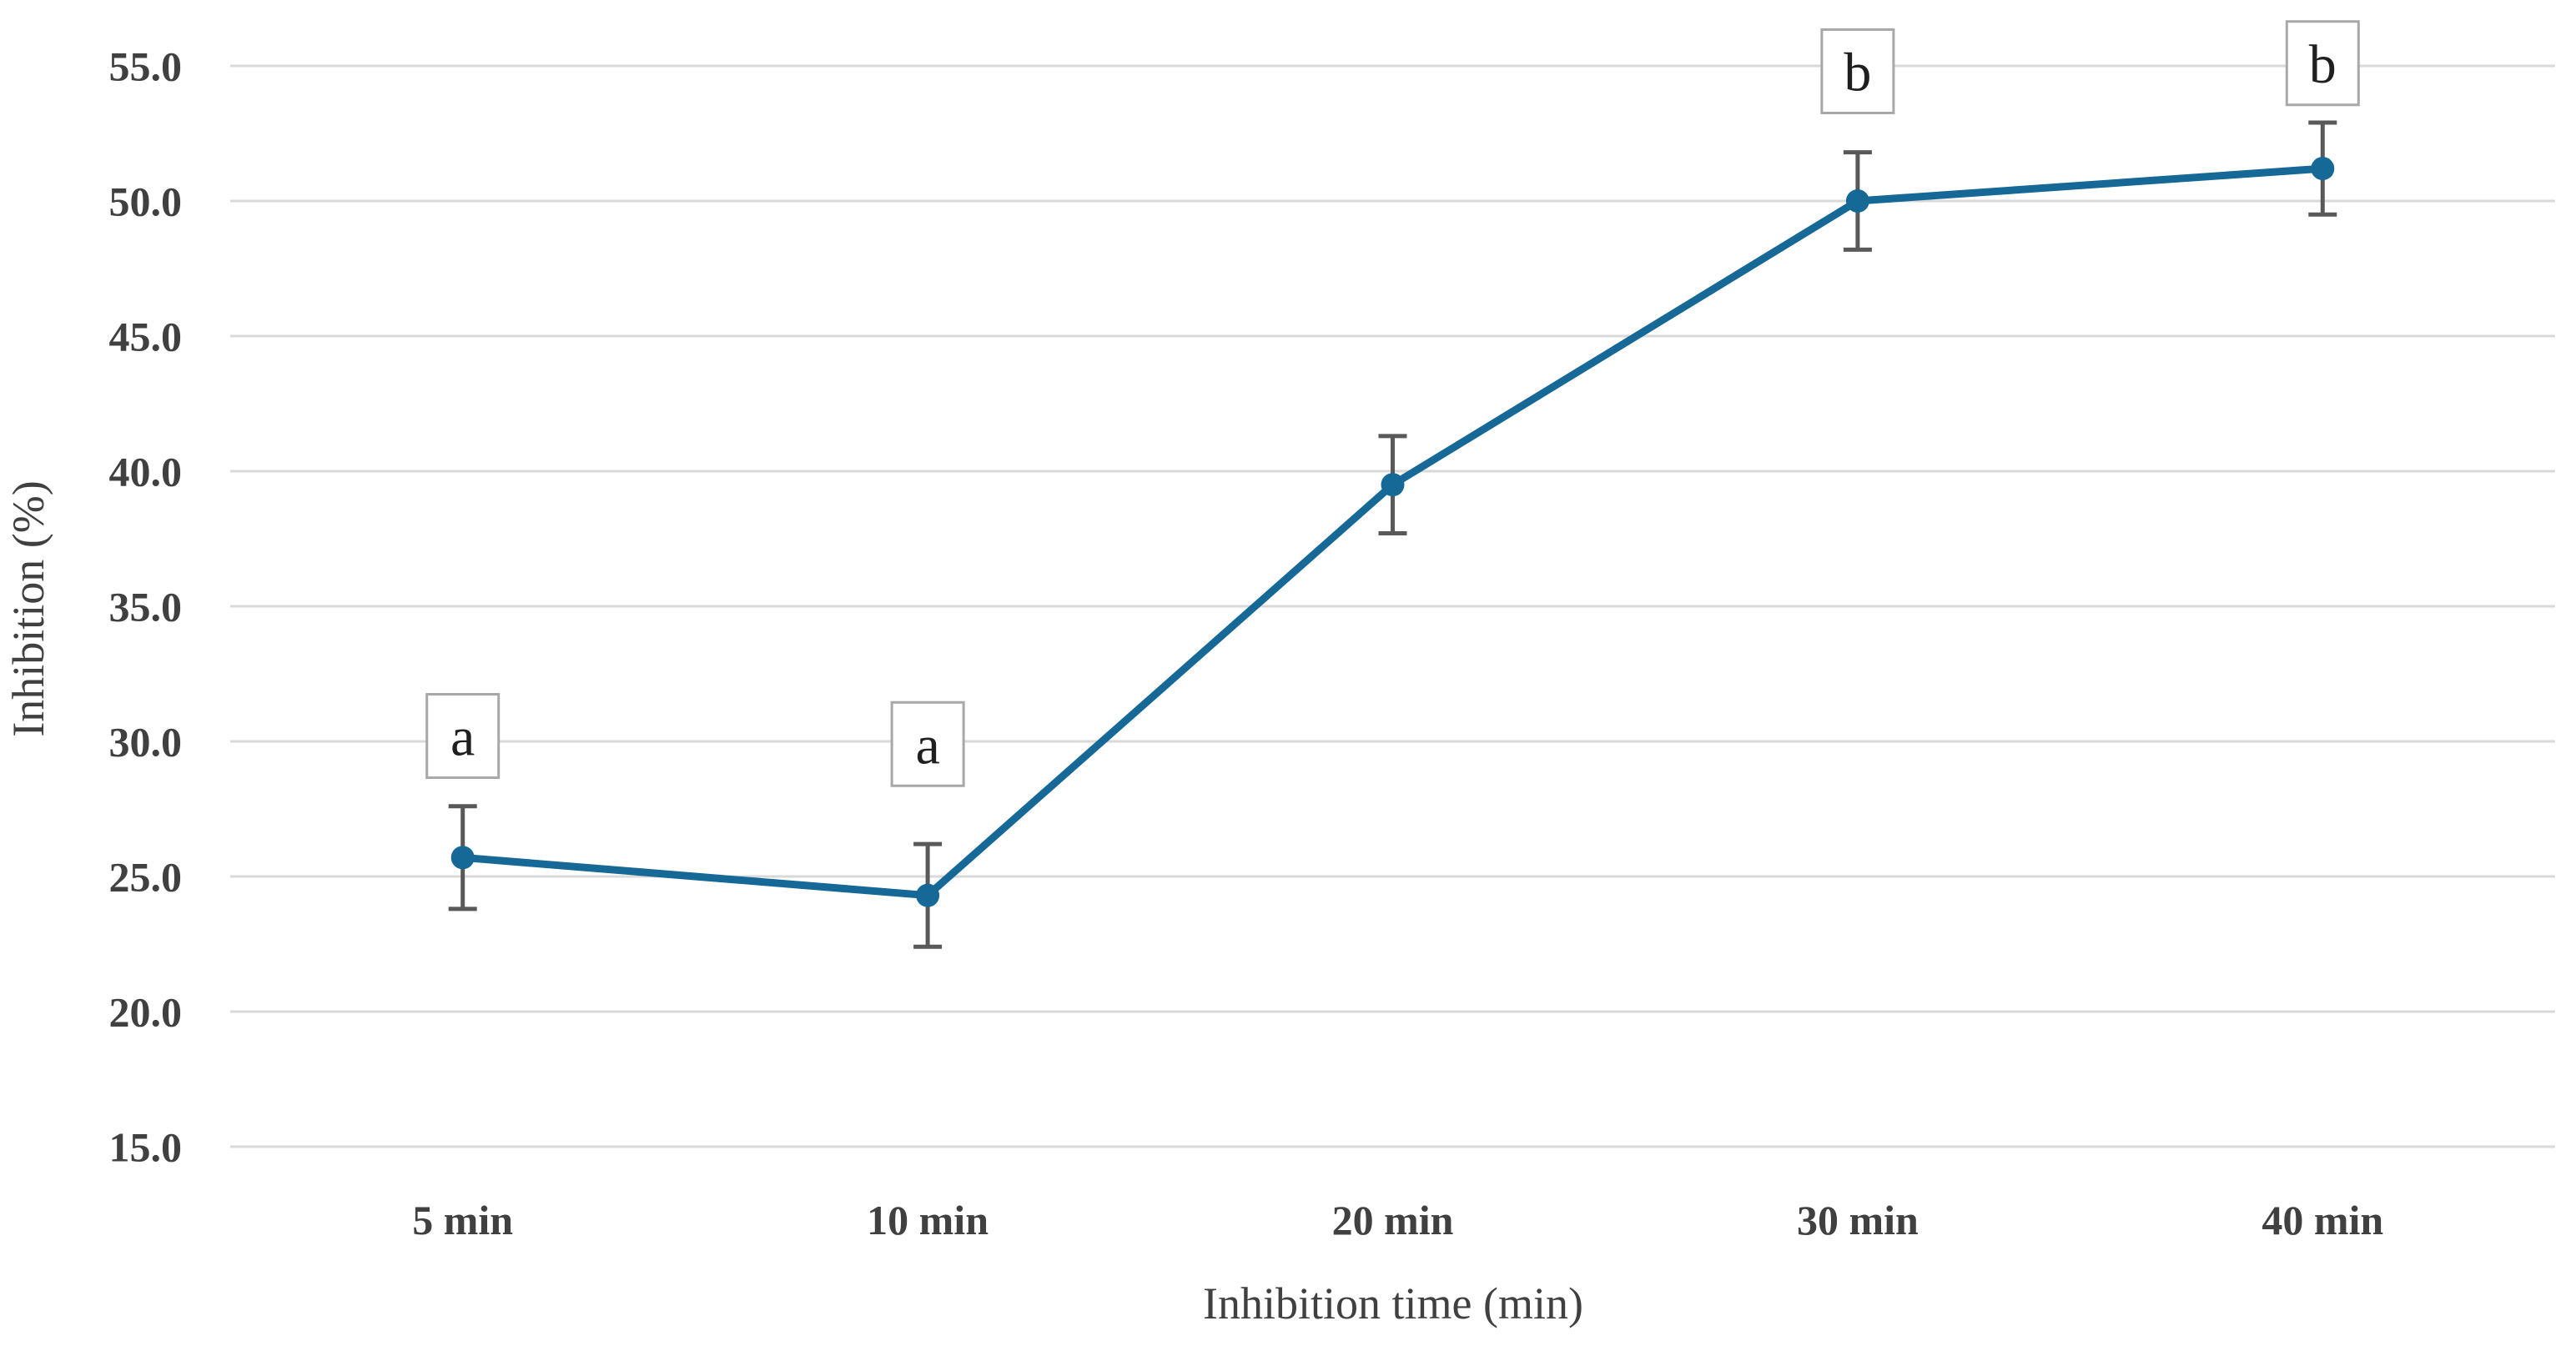 Image resolution: width=2576 pixels, height=1356 pixels. I want to click on y-tick-label: 45.0, so click(146, 337).